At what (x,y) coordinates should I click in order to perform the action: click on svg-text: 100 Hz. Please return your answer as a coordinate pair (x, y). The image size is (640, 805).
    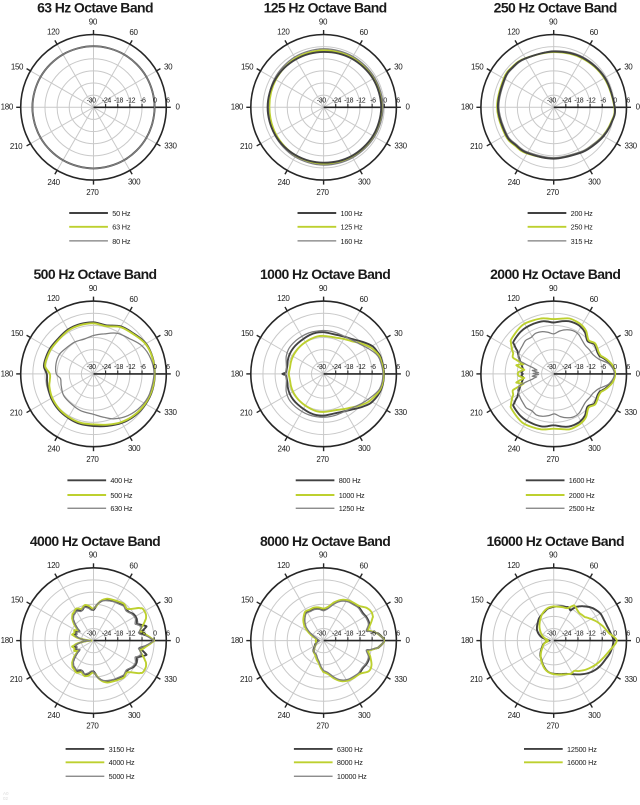
    Looking at the image, I should click on (352, 213).